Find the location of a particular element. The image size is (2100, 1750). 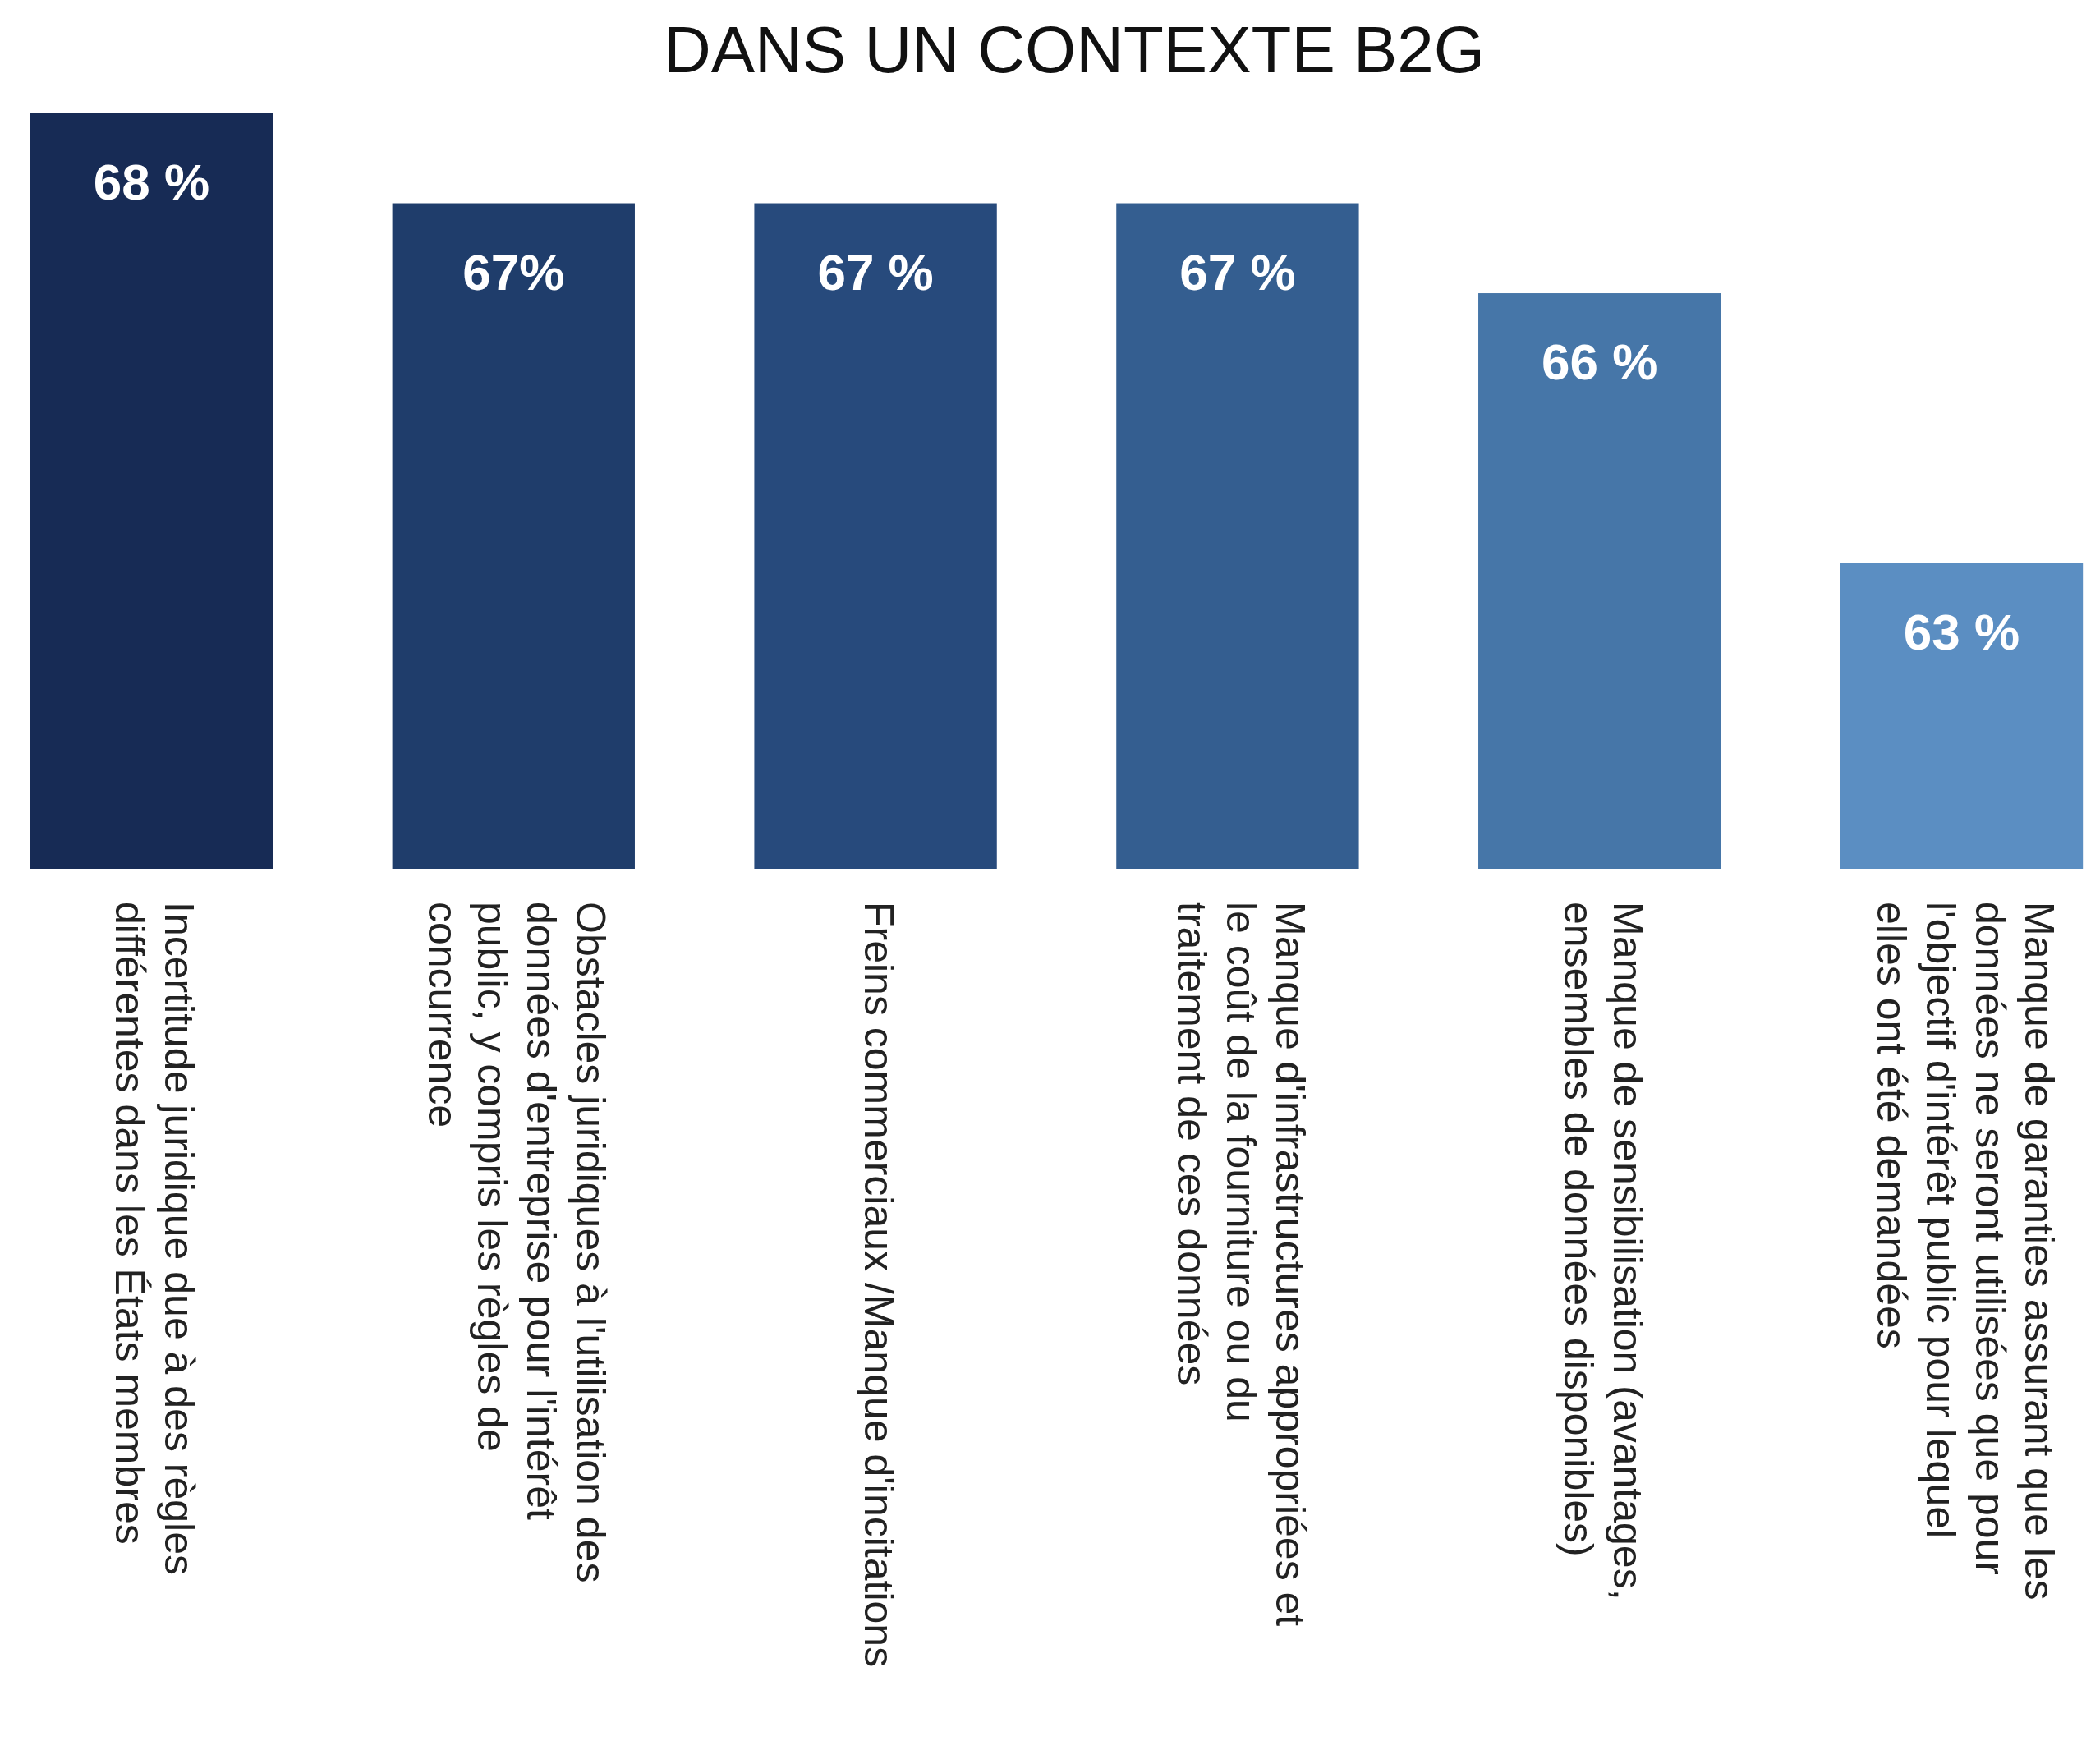

x-tick-label: Manque d'infrastructures appropriées et le coût de la fourniture ou du traitement de ces données is located at coordinates (1241, 1264).